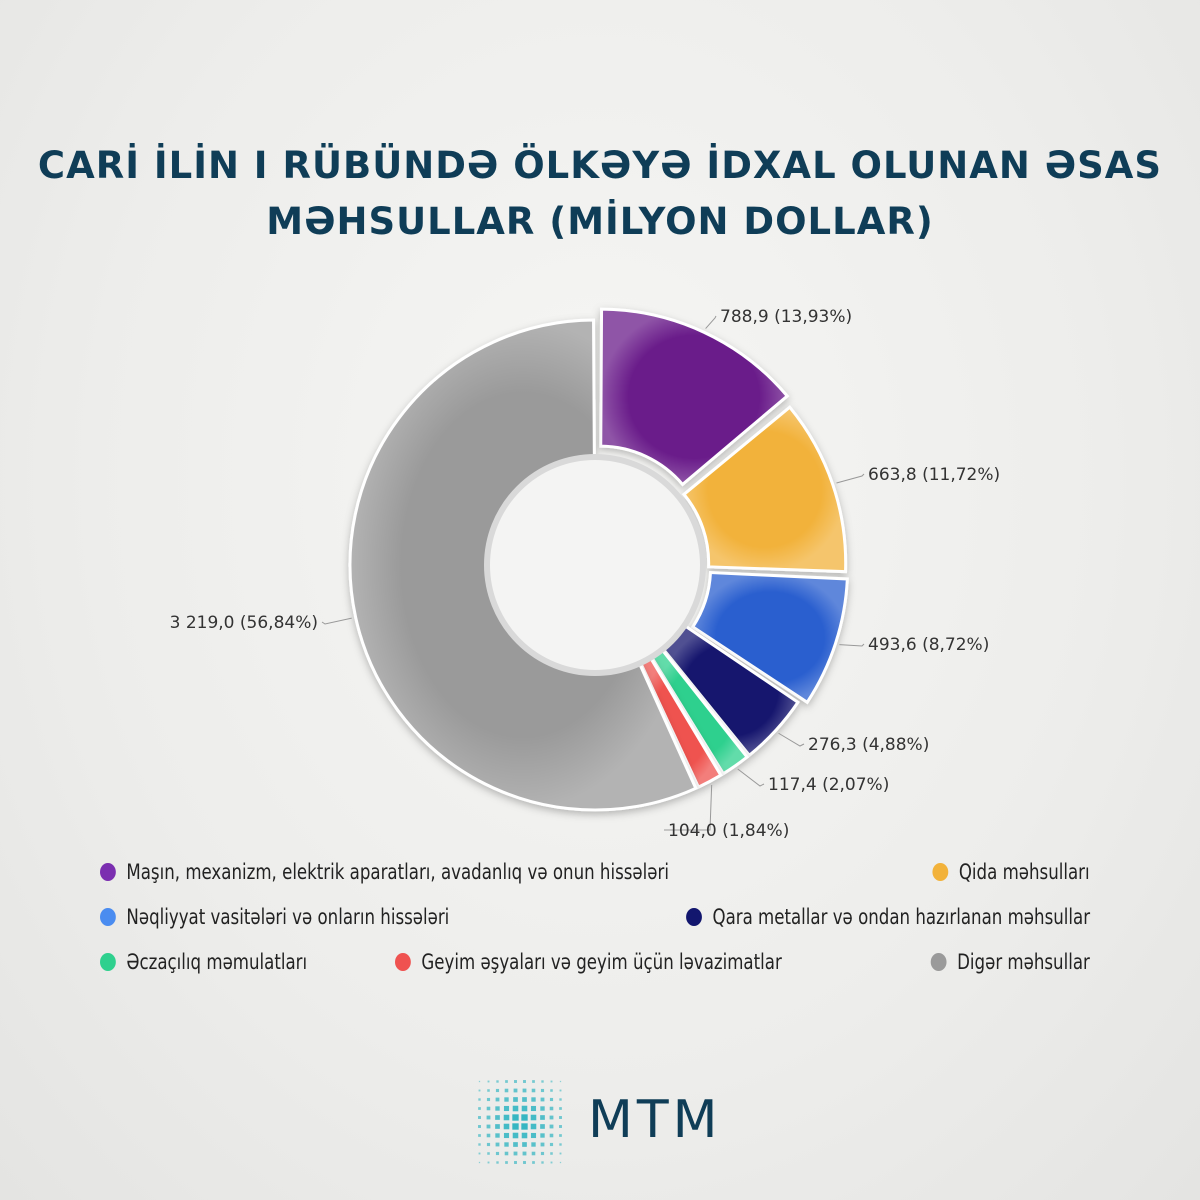 The height and width of the screenshot is (1200, 1200). Describe the element at coordinates (786, 317) in the screenshot. I see `slice-label-machinery: 788,9 (13,93%)` at that location.